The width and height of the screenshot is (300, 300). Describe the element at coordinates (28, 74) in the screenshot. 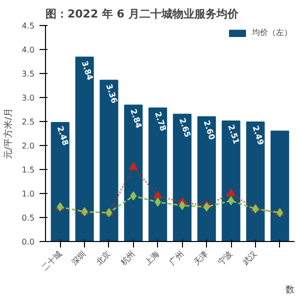

I see `text: 3.5` at that location.